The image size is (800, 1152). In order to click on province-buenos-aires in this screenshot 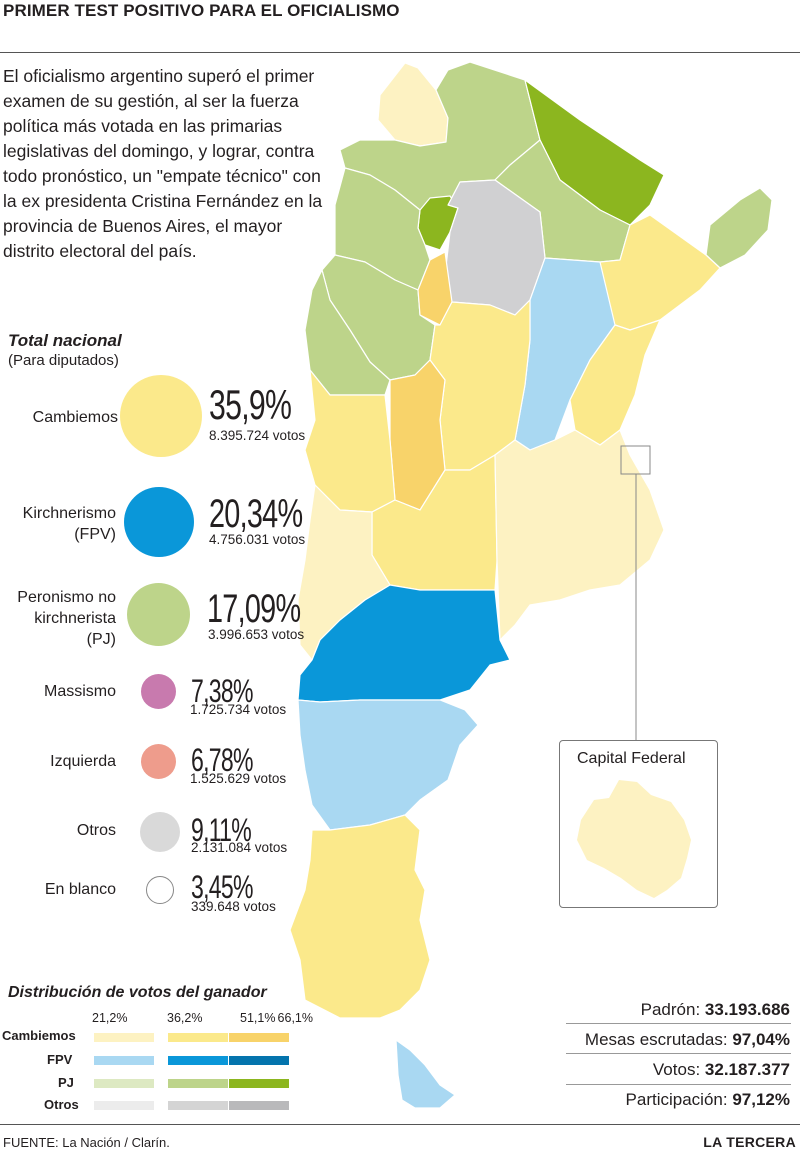, I will do `click(579, 535)`.